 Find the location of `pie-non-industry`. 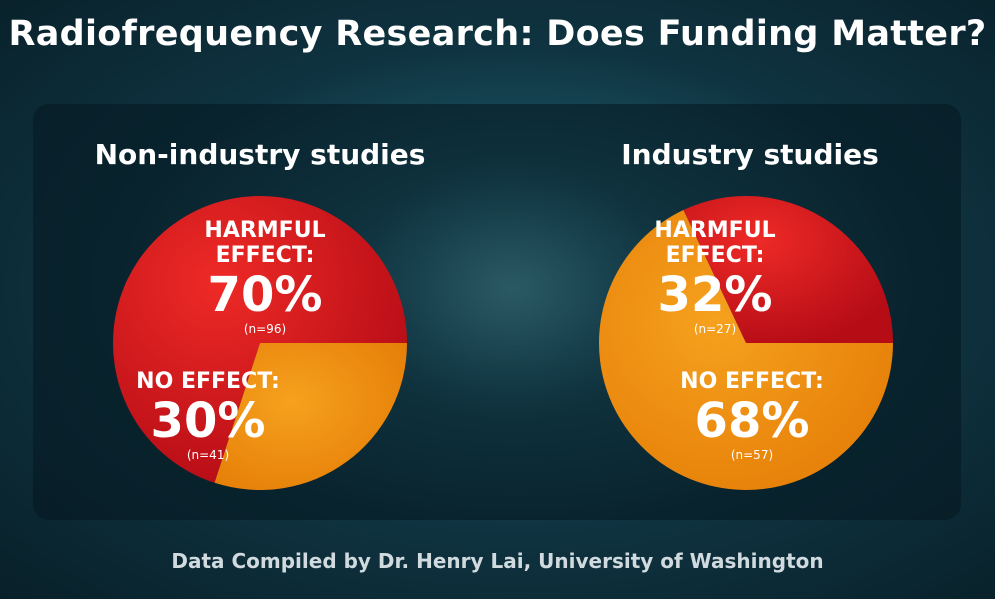

pie-non-industry is located at coordinates (260, 343).